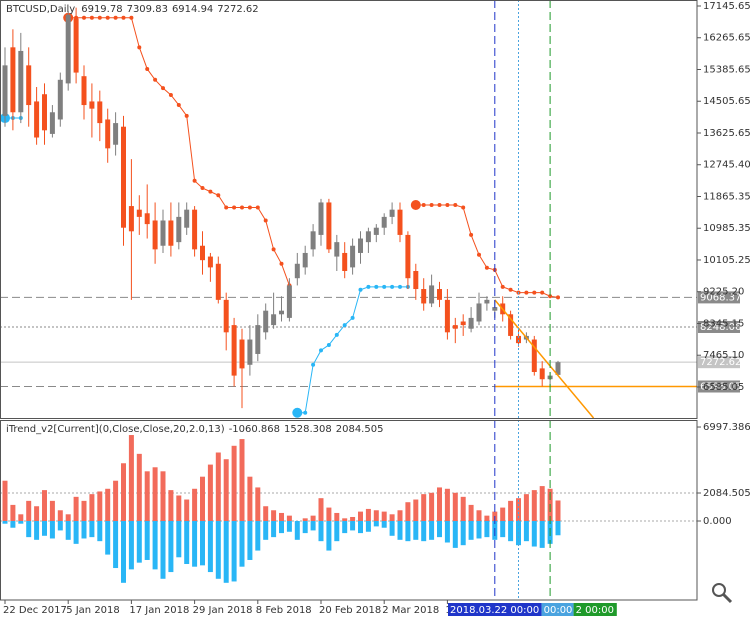 The height and width of the screenshot is (620, 750). I want to click on low-value: 6914.94, so click(192, 9).